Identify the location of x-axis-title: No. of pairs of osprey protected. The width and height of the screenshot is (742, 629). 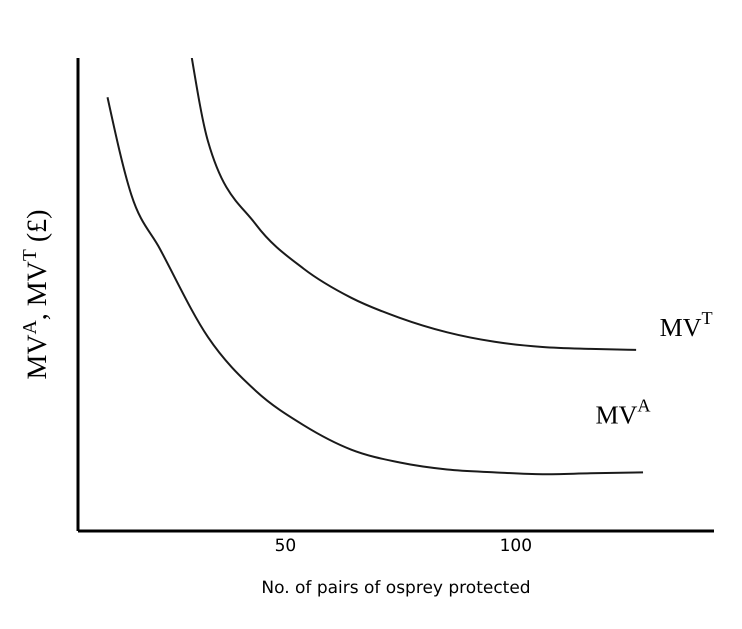
(396, 588).